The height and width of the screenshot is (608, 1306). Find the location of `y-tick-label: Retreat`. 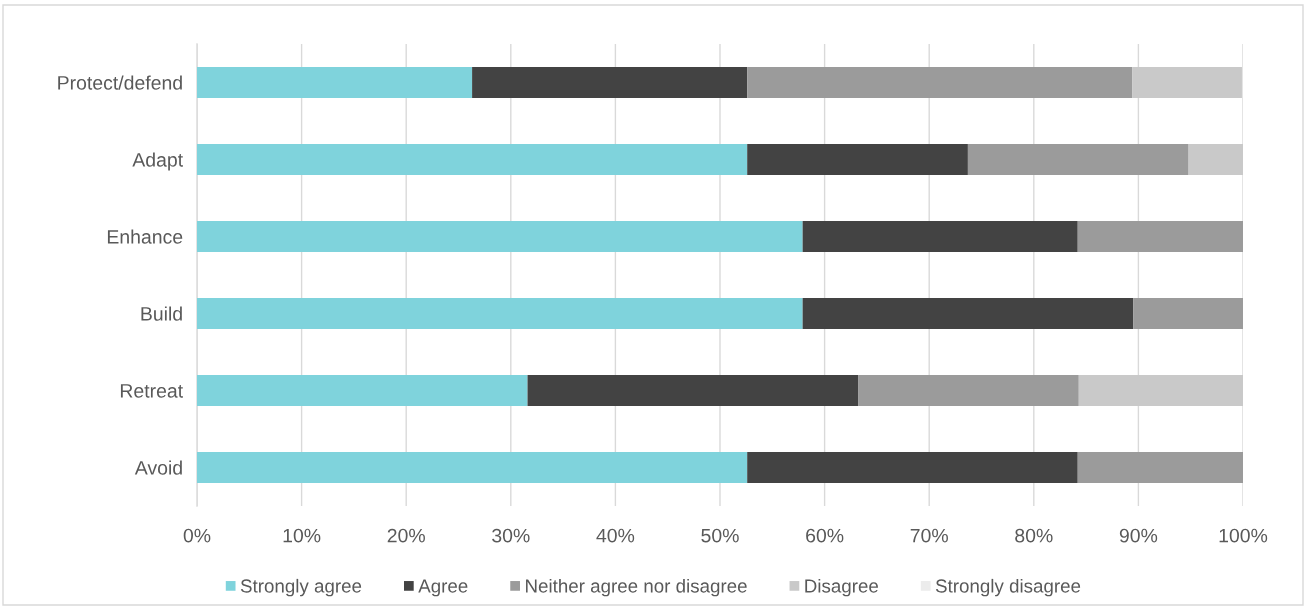

y-tick-label: Retreat is located at coordinates (151, 391).